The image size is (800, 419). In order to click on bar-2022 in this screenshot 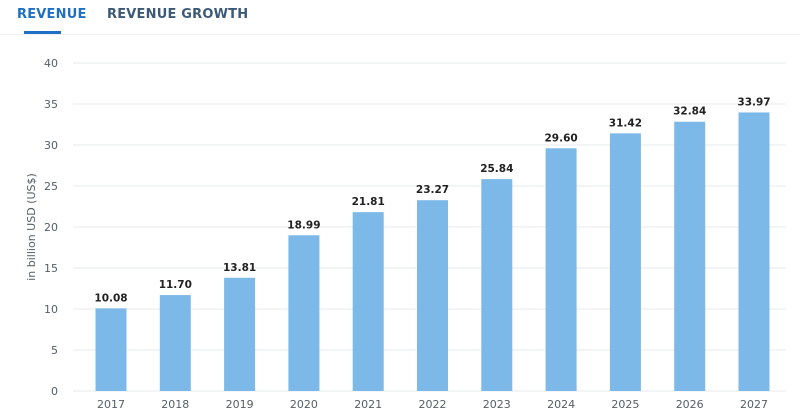, I will do `click(432, 295)`.